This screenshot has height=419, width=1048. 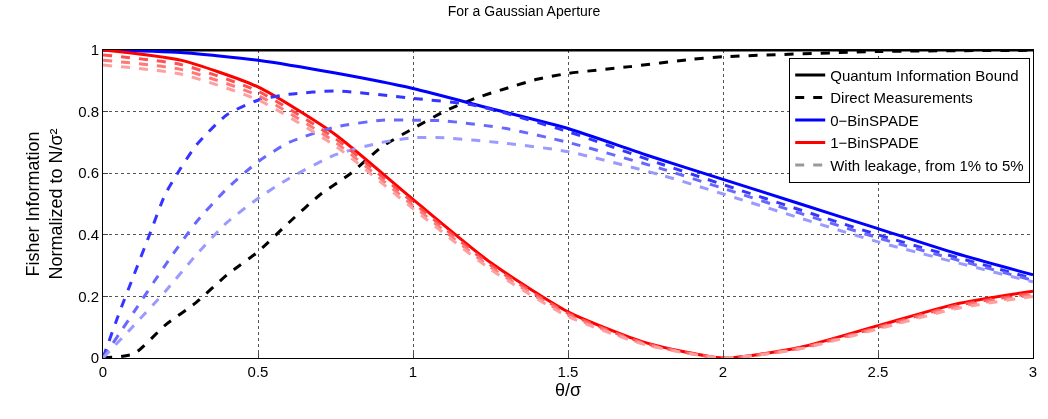 What do you see at coordinates (927, 165) in the screenshot?
I see `legend-label: With leakage, from 1% to 5%` at bounding box center [927, 165].